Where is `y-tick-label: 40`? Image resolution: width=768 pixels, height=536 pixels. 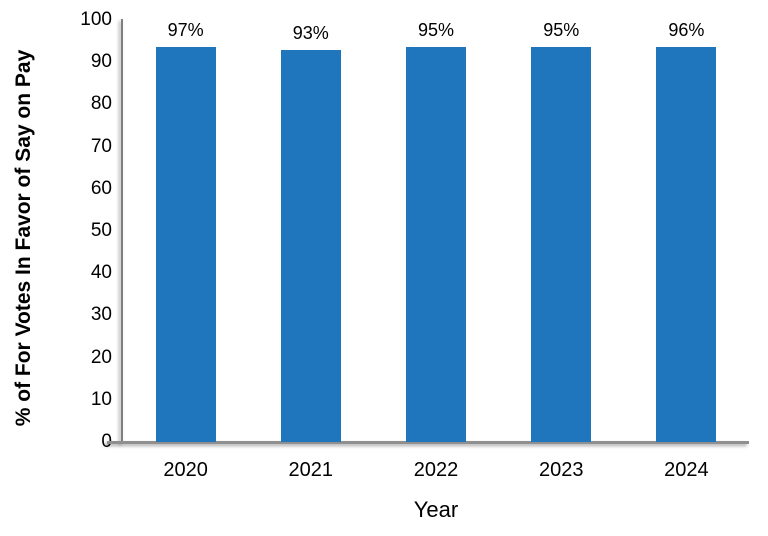
y-tick-label: 40 is located at coordinates (101, 273).